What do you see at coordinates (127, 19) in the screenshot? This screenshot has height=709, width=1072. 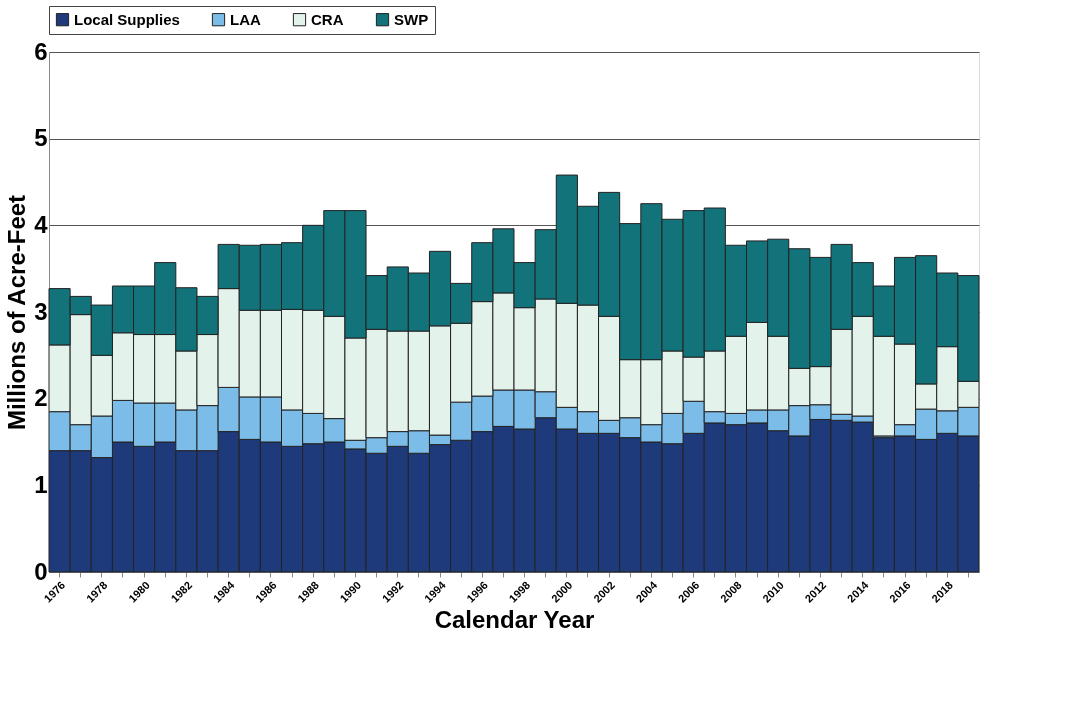 I see `legend-label: Local Supplies` at bounding box center [127, 19].